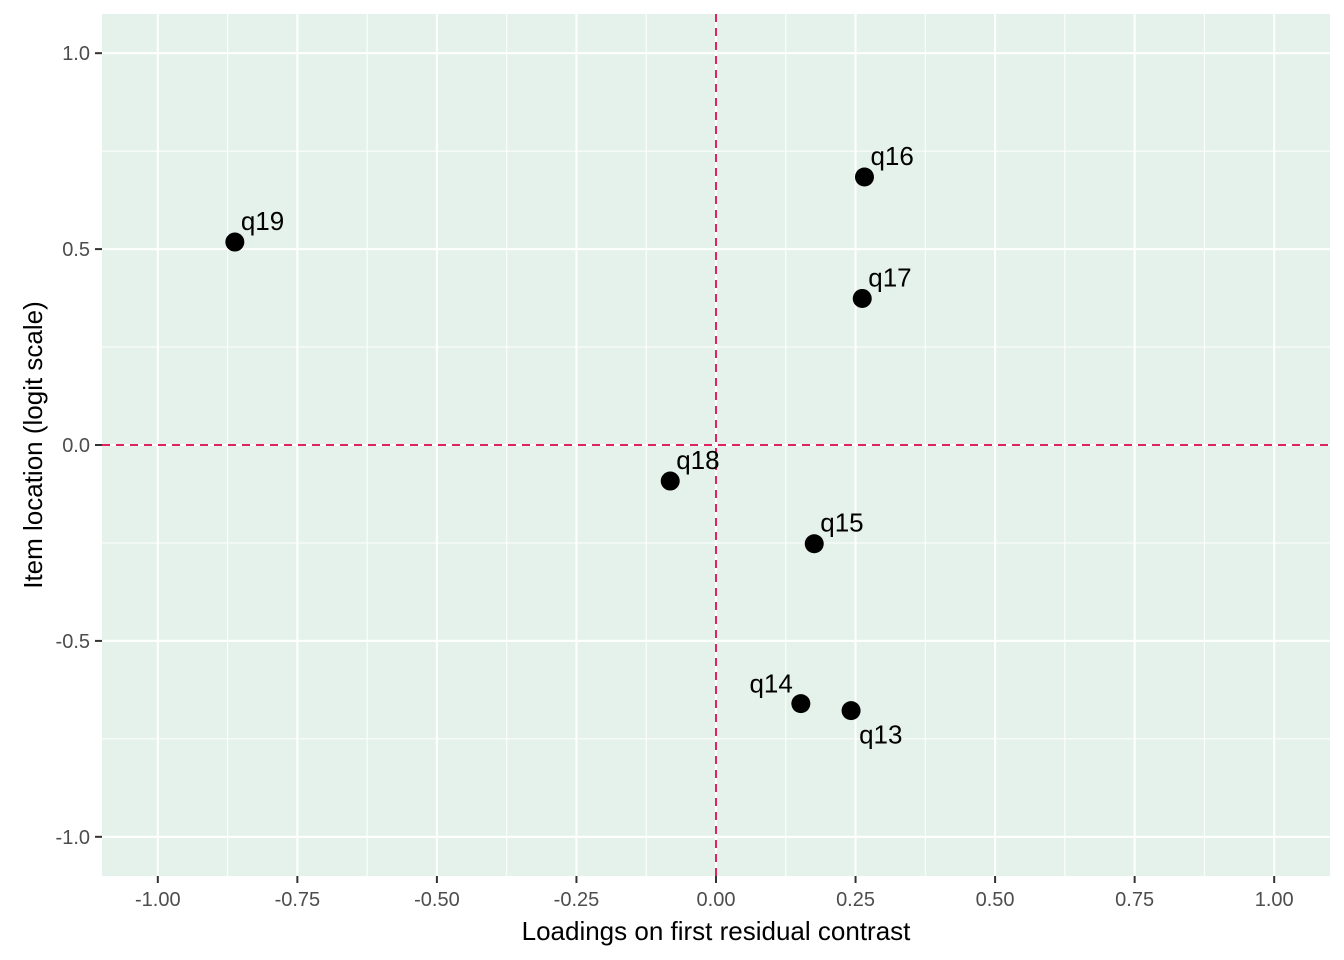 This screenshot has width=1344, height=960. I want to click on point-q16, so click(864, 177).